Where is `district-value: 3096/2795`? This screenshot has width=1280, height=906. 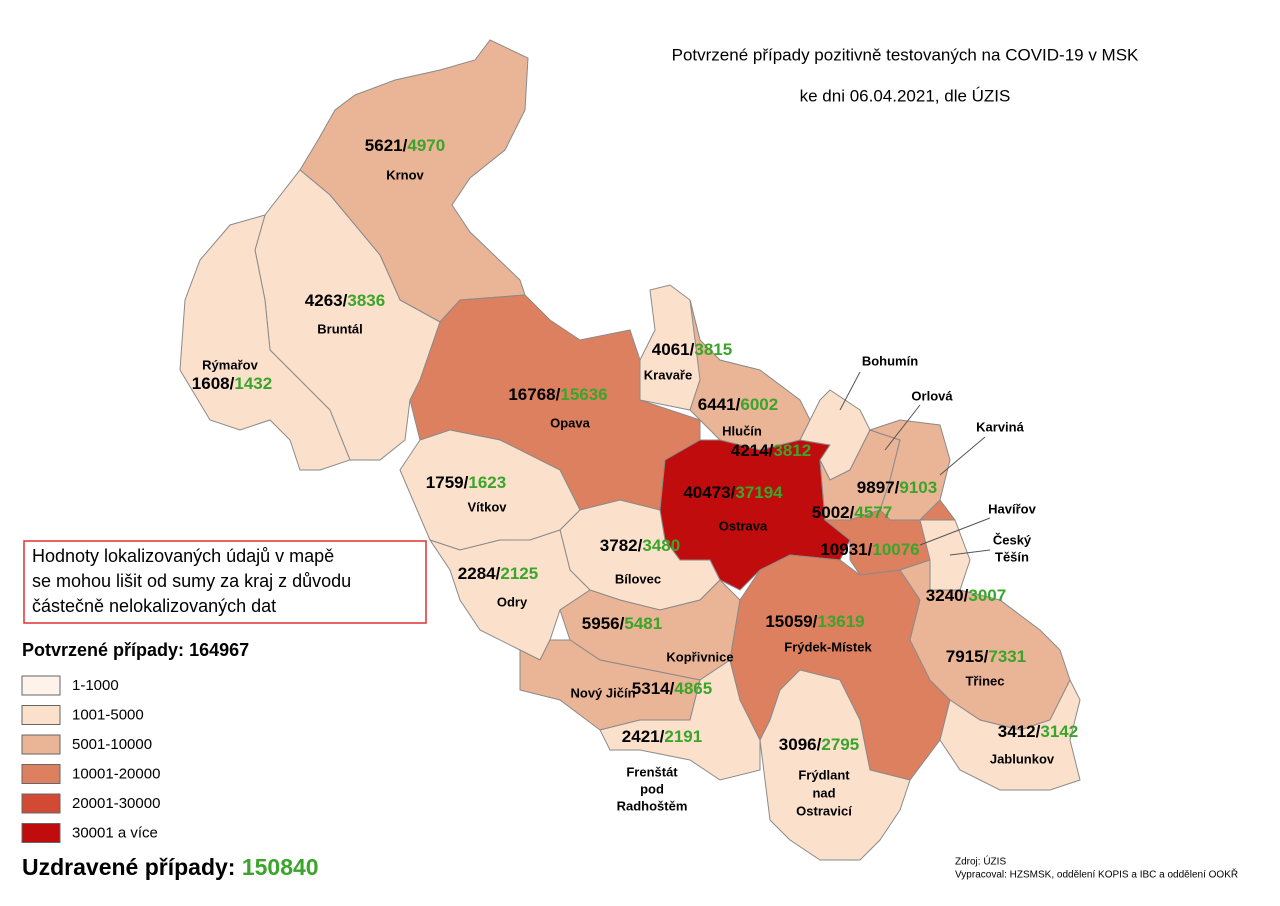 district-value: 3096/2795 is located at coordinates (819, 744).